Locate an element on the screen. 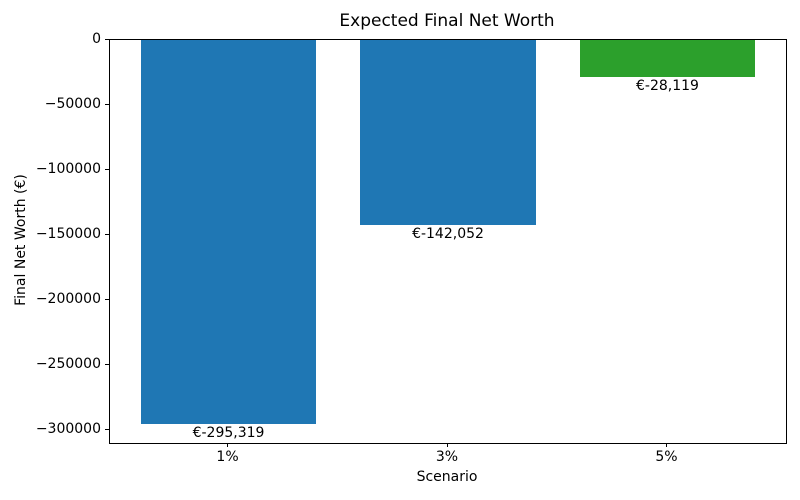 The height and width of the screenshot is (500, 800). y-tick-label: 0 is located at coordinates (96, 39).